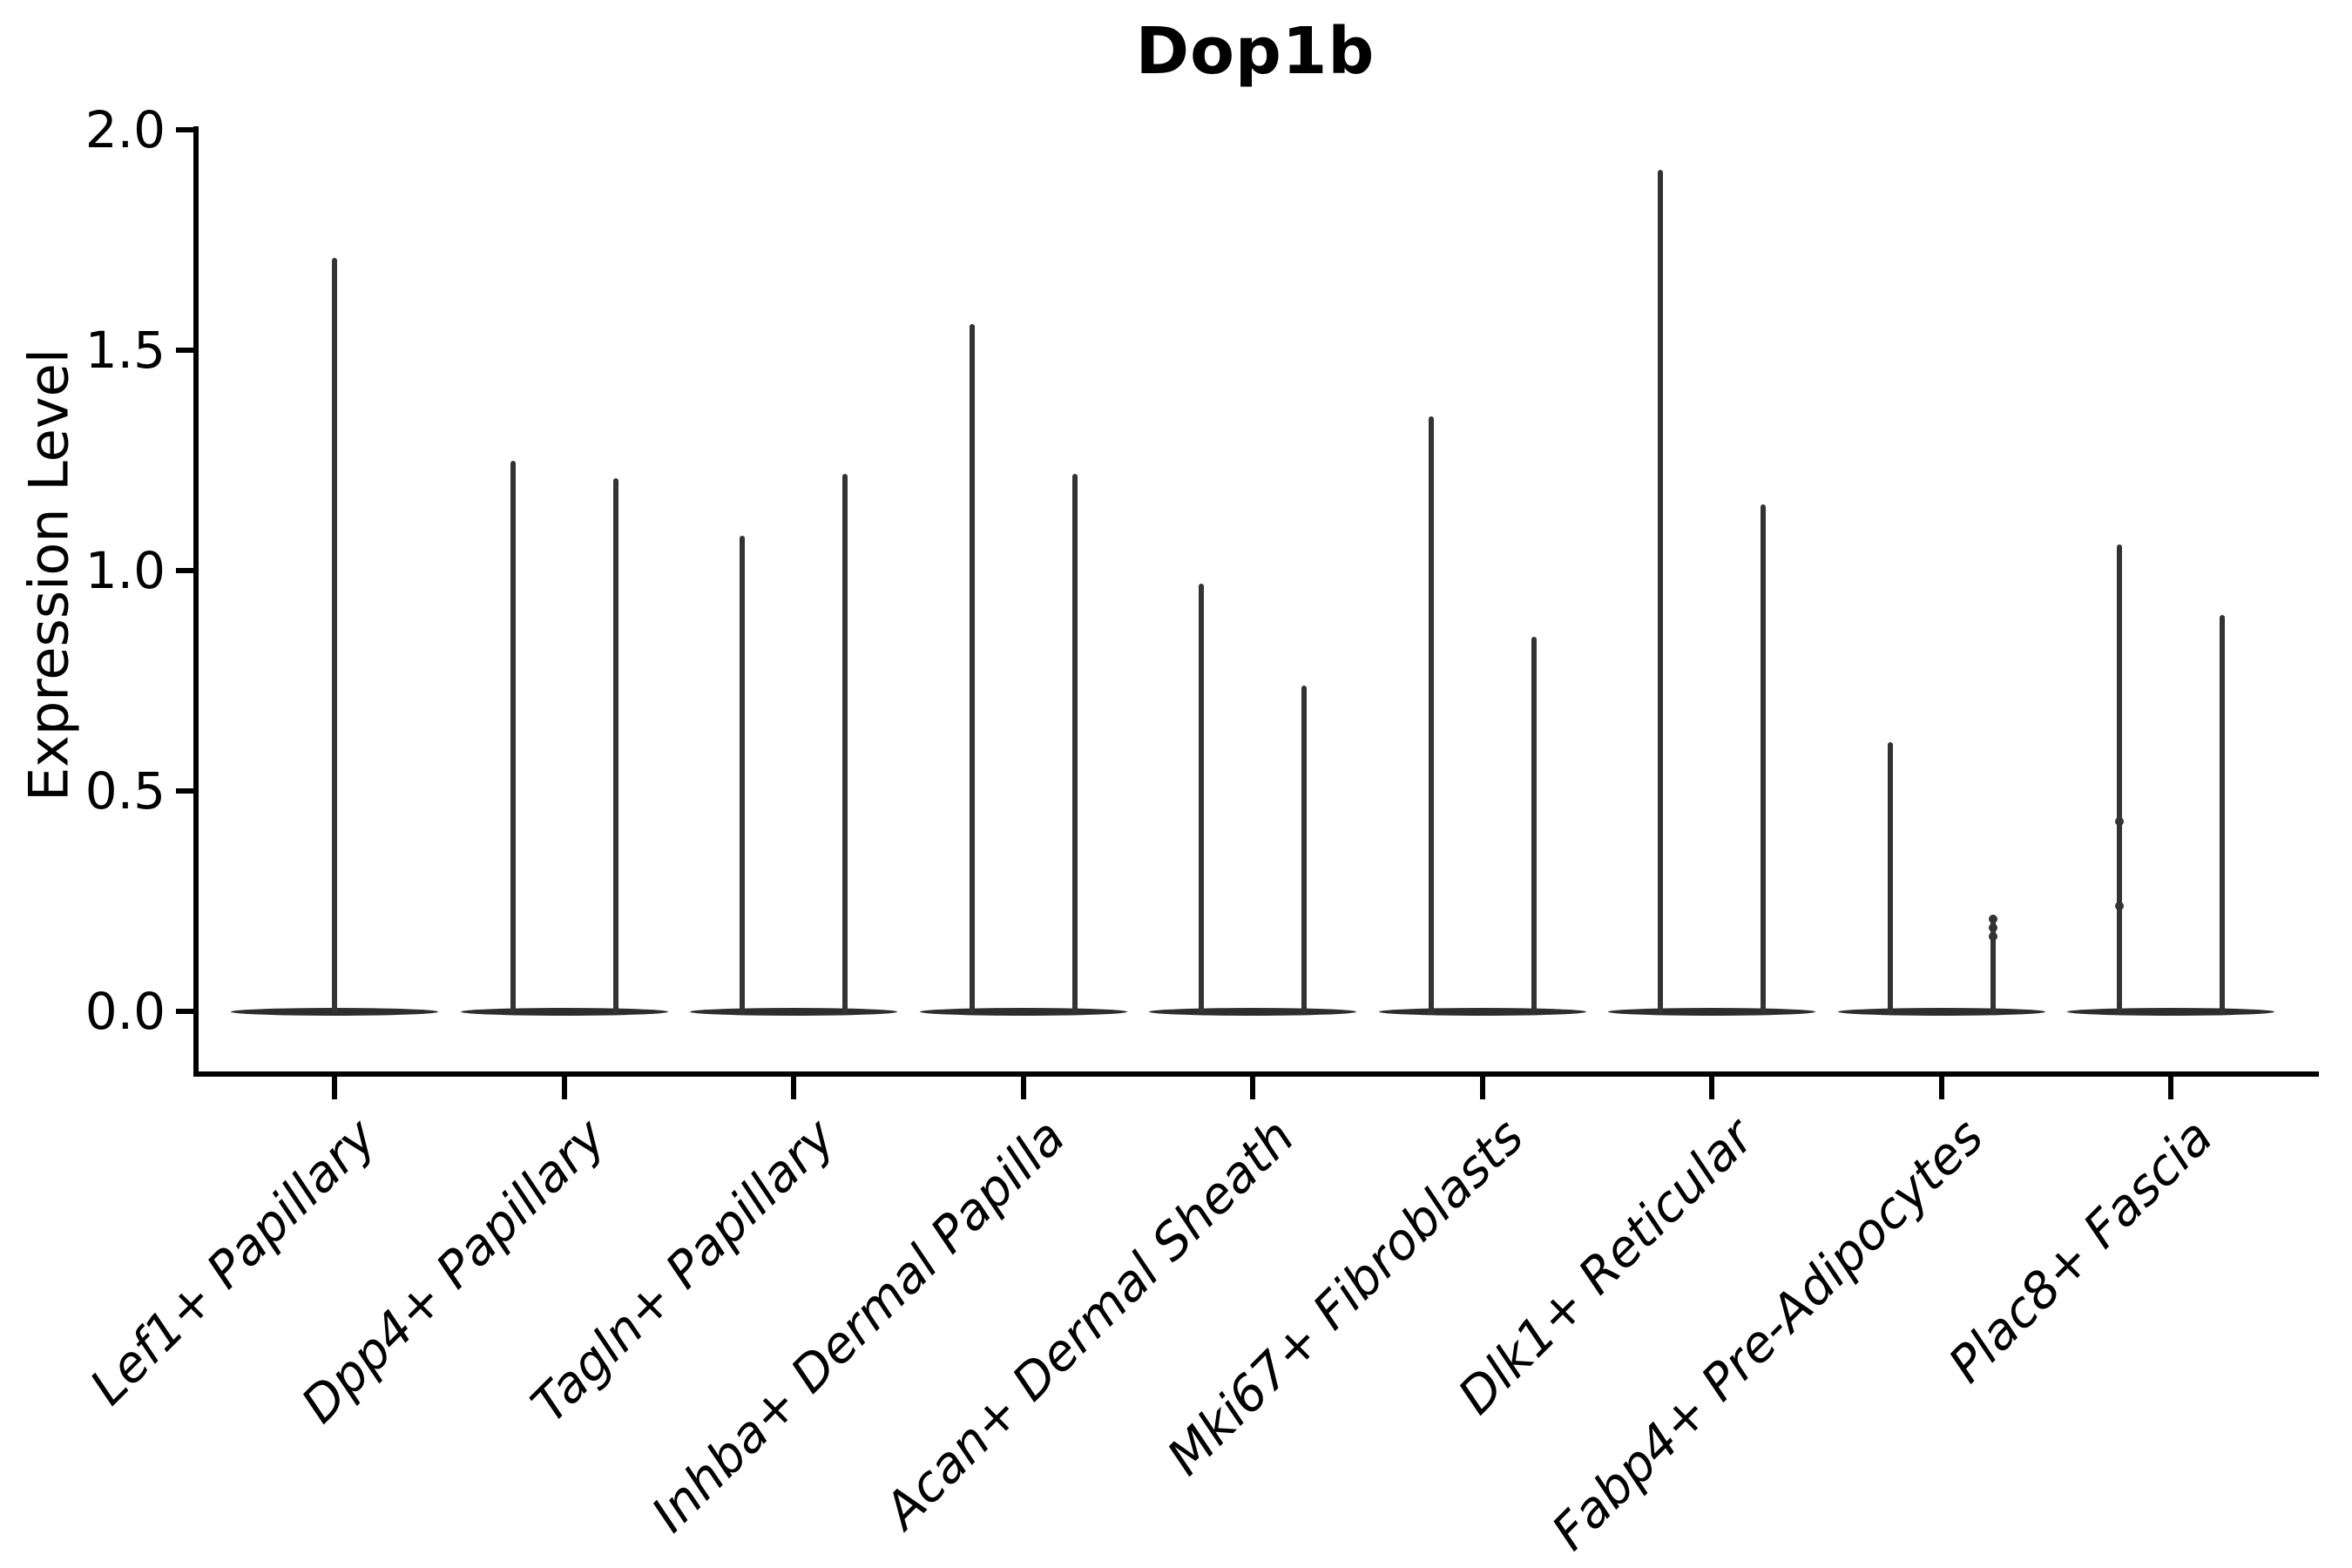  I want to click on x-axis-spine, so click(1256, 1074).